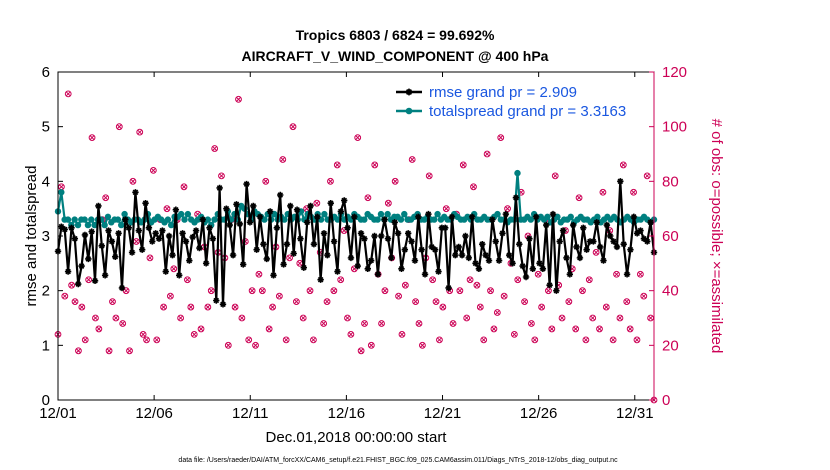  Describe the element at coordinates (670, 181) in the screenshot. I see `y2-tick-label: 80` at that location.